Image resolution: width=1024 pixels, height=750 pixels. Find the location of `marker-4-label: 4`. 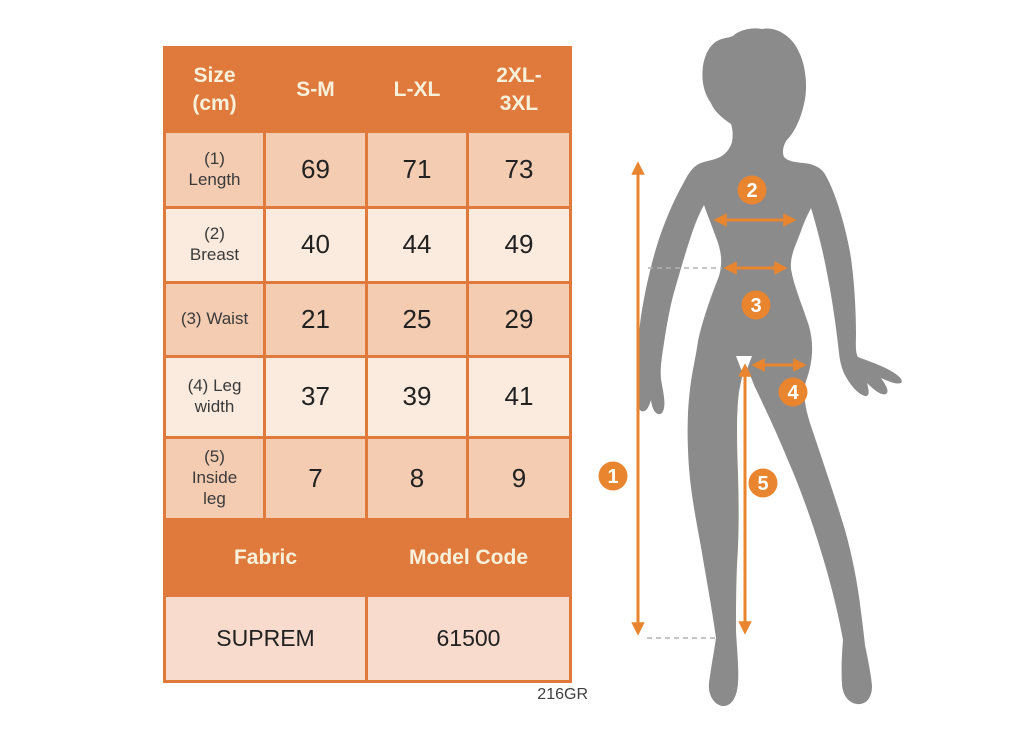

marker-4-label: 4 is located at coordinates (793, 393).